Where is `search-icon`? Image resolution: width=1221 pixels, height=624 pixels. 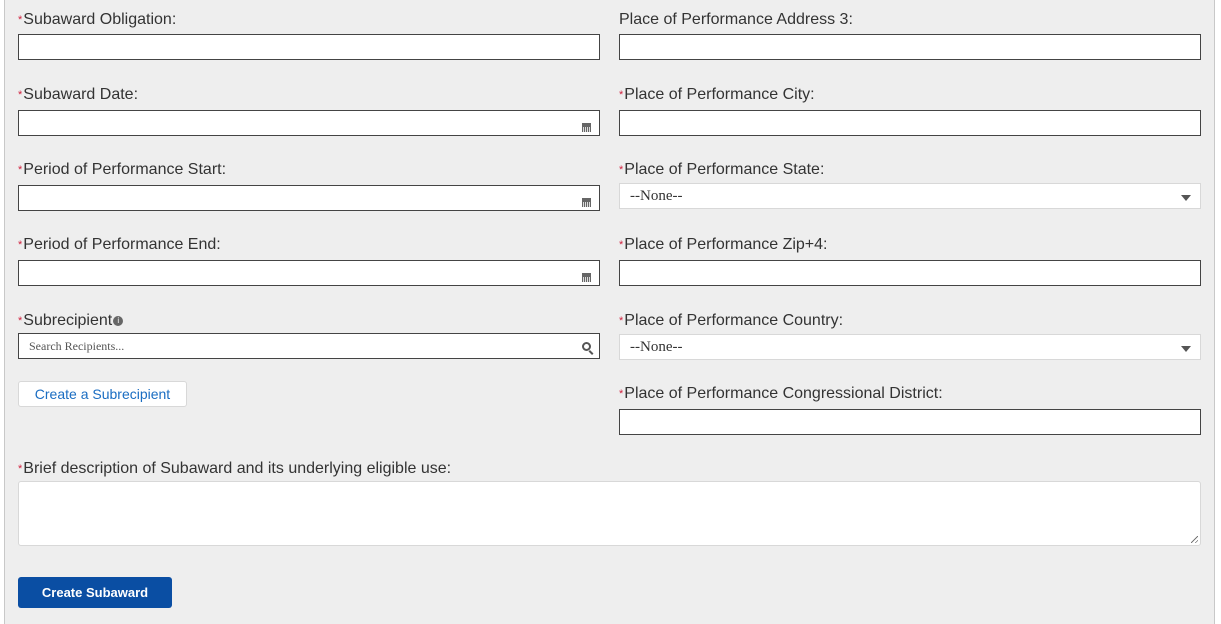
search-icon is located at coordinates (586, 346).